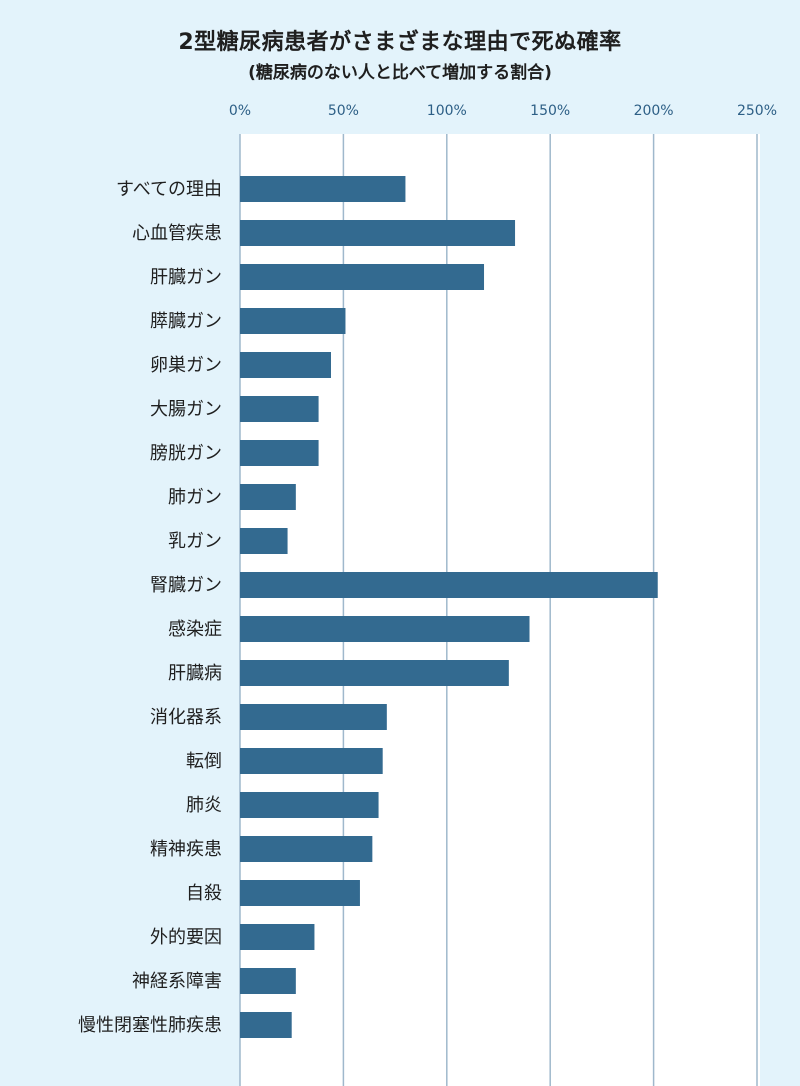 This screenshot has width=800, height=1086. Describe the element at coordinates (177, 233) in the screenshot. I see `category-label: 心血管疾患` at that location.